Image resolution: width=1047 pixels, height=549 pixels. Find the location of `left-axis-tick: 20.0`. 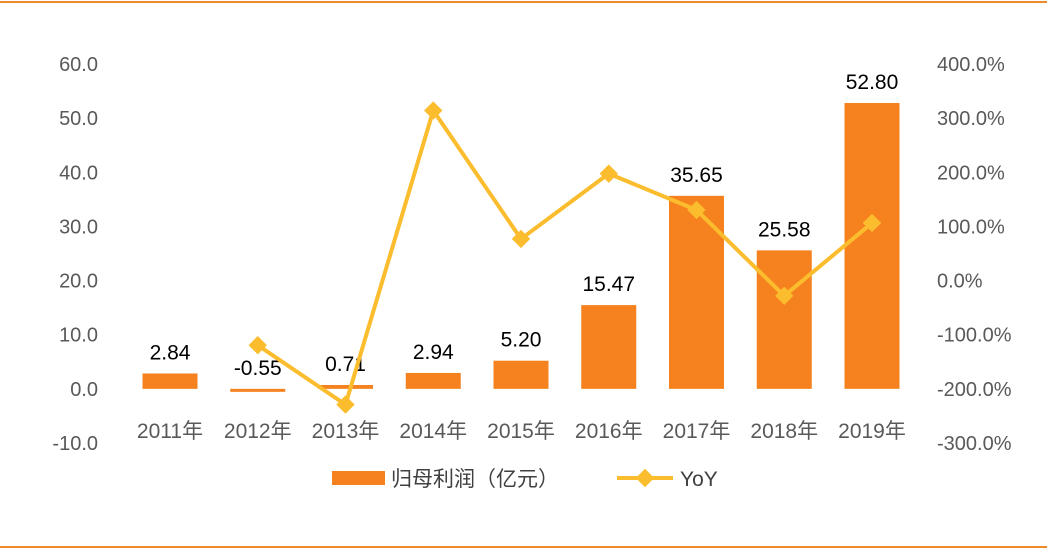

left-axis-tick: 20.0 is located at coordinates (78, 282).